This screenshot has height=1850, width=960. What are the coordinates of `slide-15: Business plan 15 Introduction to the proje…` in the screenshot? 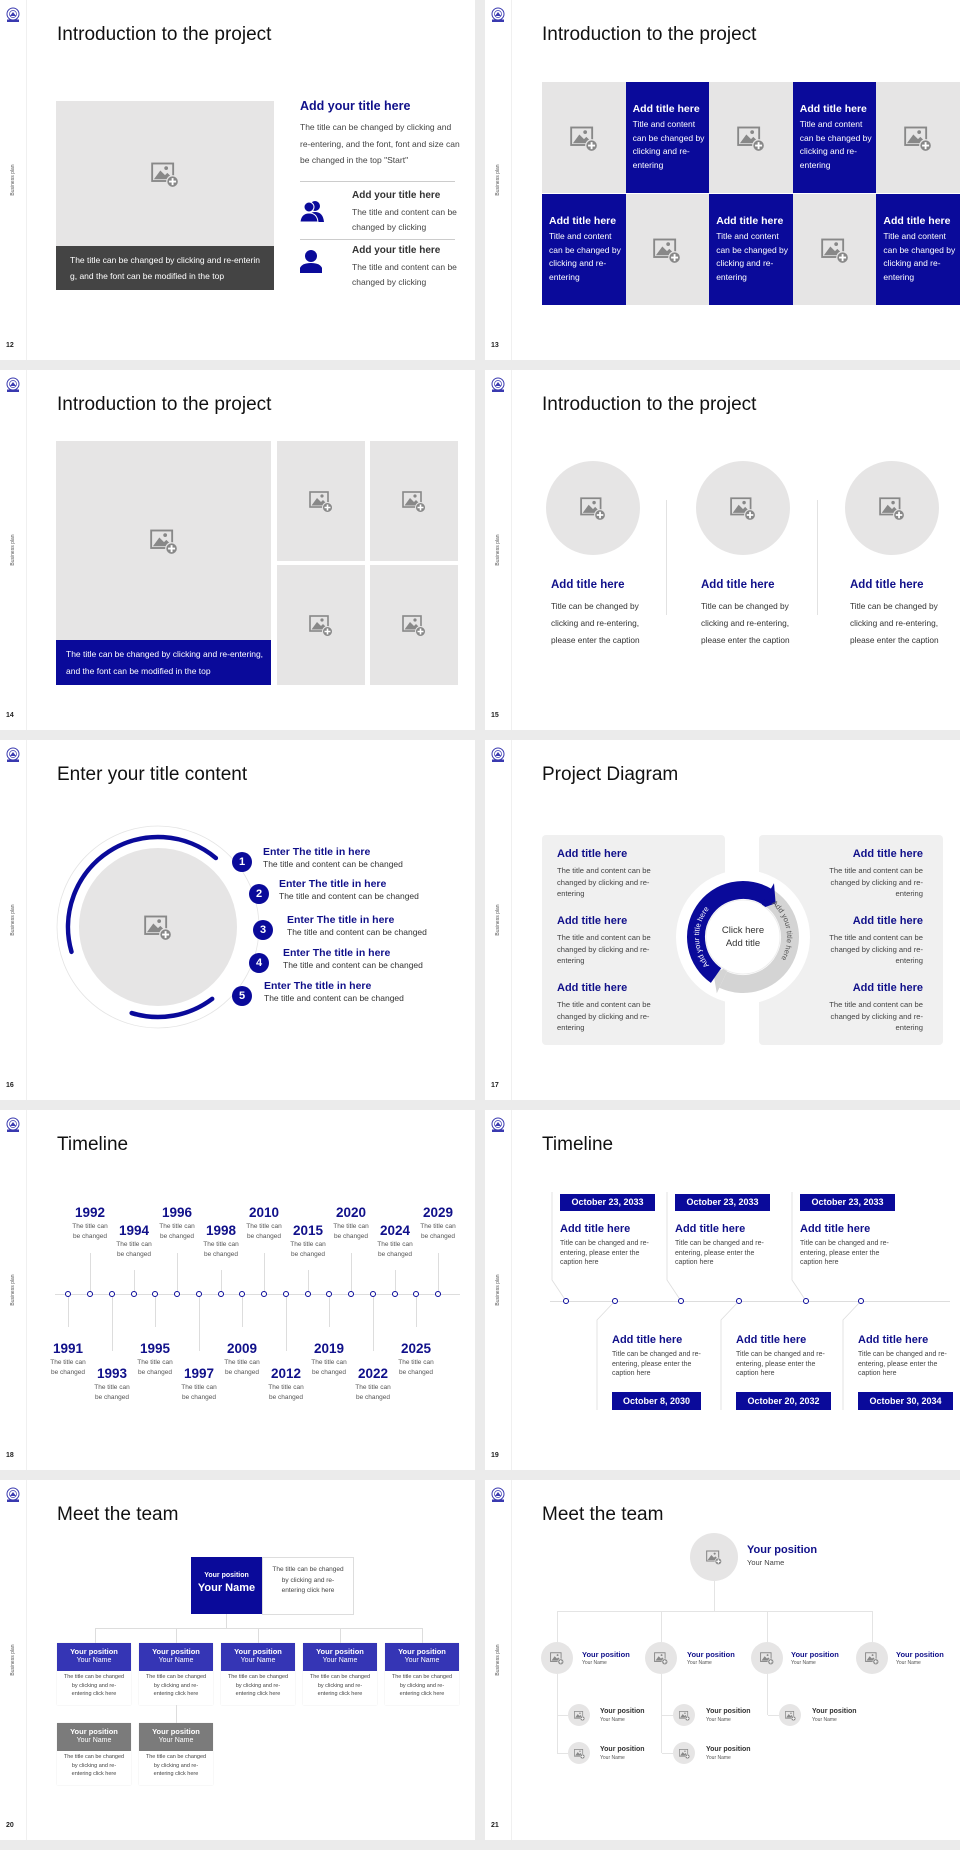 It's located at (722, 550).